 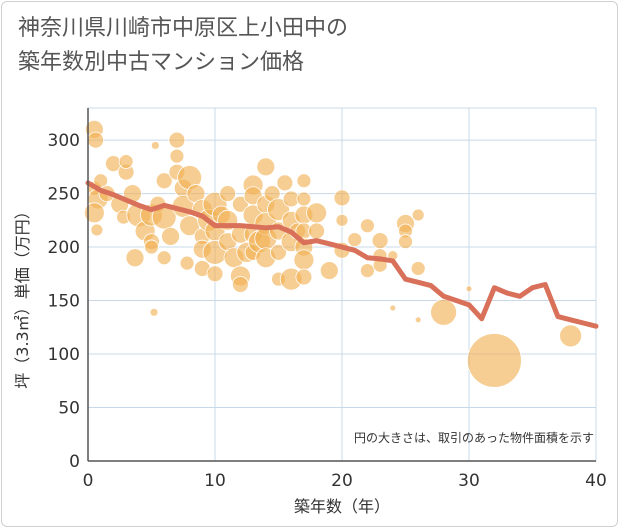 What do you see at coordinates (342, 506) in the screenshot?
I see `x-axis-label: 築年数（年）` at bounding box center [342, 506].